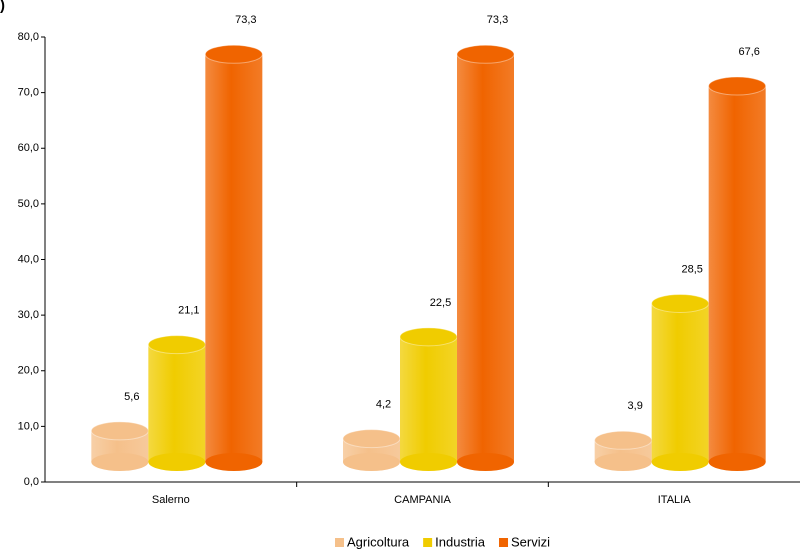 The height and width of the screenshot is (549, 802). Describe the element at coordinates (31, 482) in the screenshot. I see `y-tick-label: 0,0` at that location.